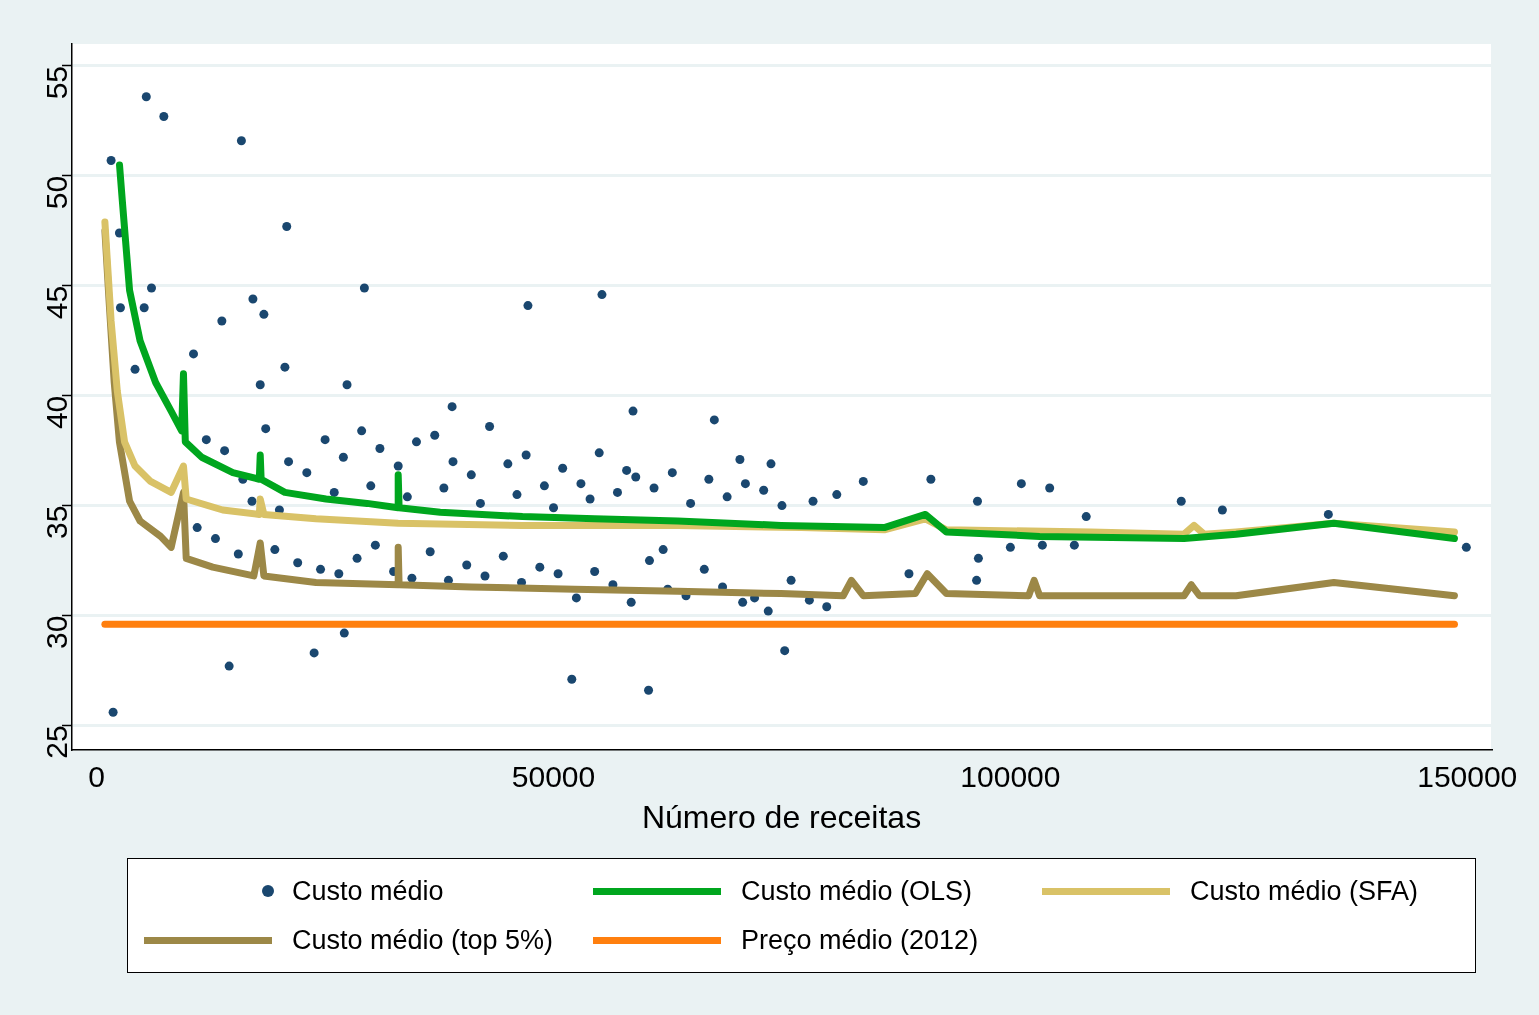  What do you see at coordinates (97, 776) in the screenshot?
I see `x-tick-label: 0` at bounding box center [97, 776].